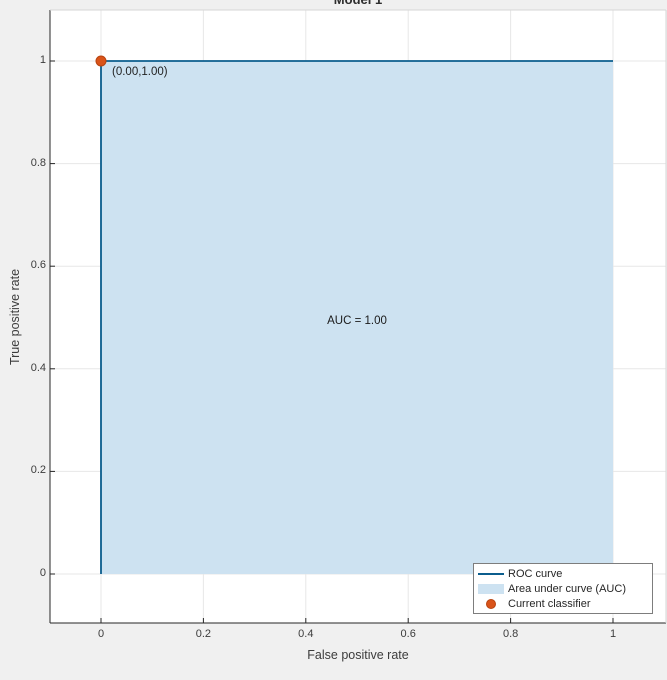 This screenshot has width=667, height=680. What do you see at coordinates (306, 634) in the screenshot?
I see `x-tick-label: 0.4` at bounding box center [306, 634].